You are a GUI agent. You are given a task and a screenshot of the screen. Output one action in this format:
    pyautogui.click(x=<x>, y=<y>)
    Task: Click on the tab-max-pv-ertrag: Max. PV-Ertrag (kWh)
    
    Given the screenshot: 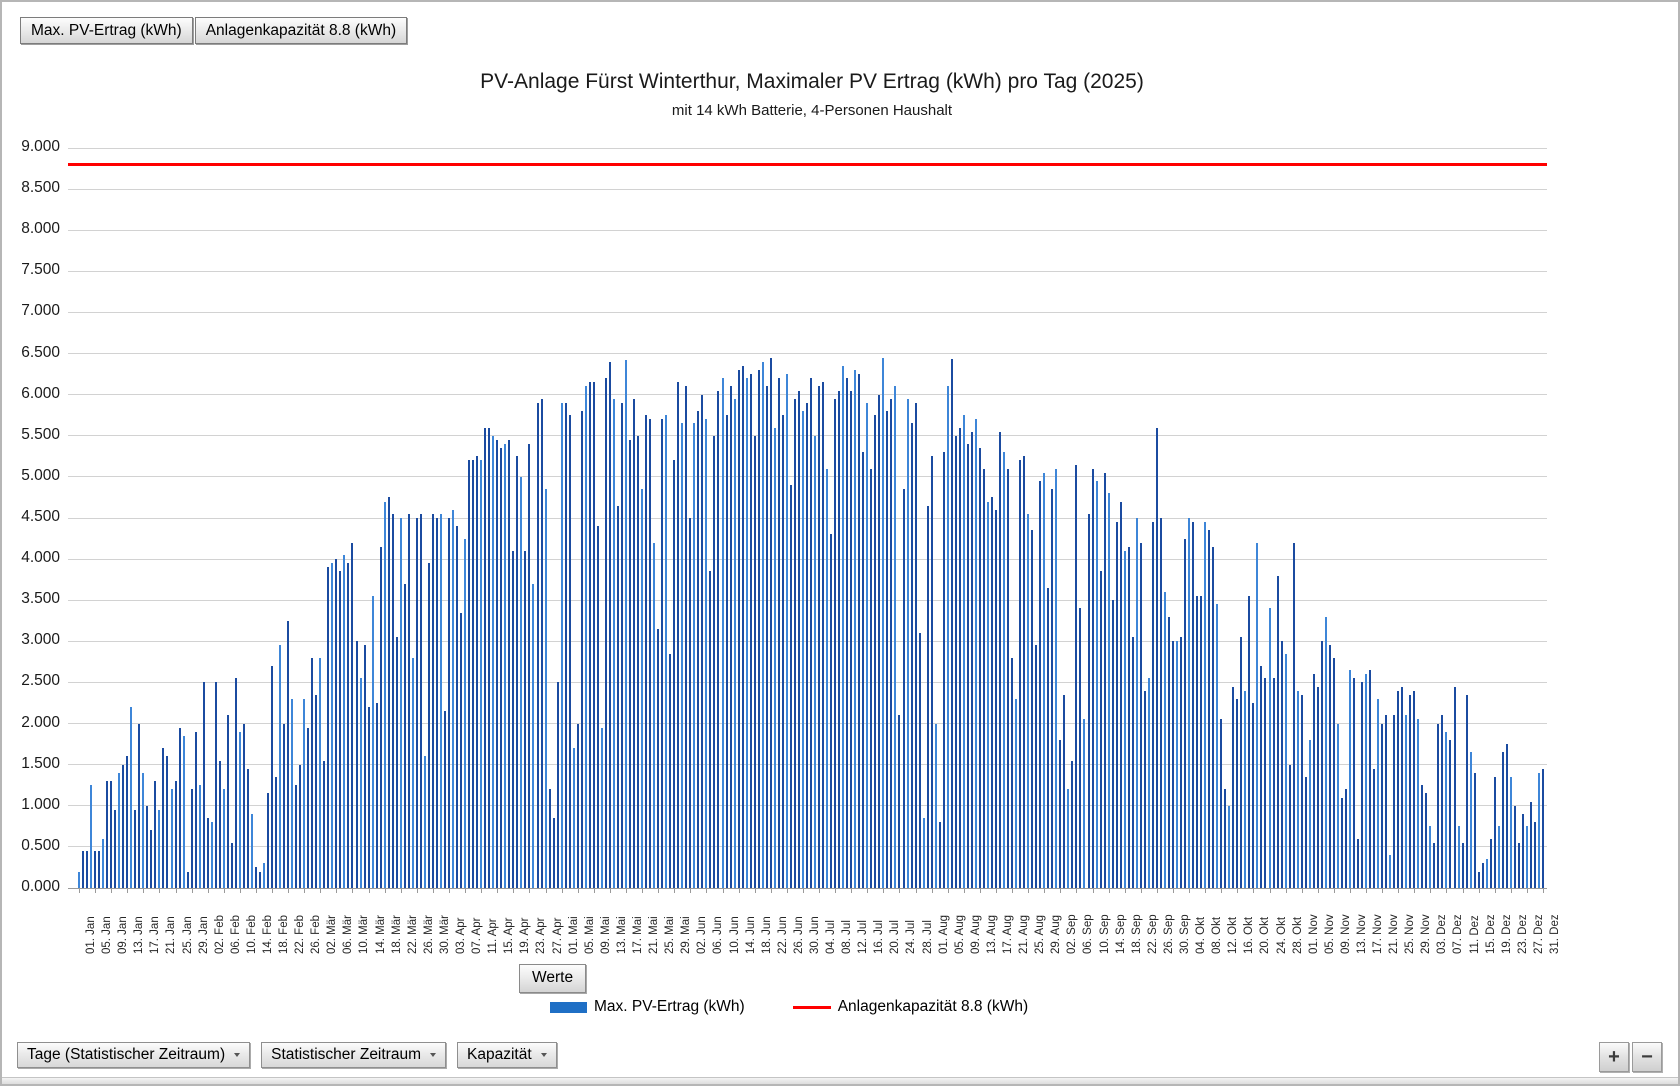 What is the action you would take?
    pyautogui.click(x=106, y=30)
    